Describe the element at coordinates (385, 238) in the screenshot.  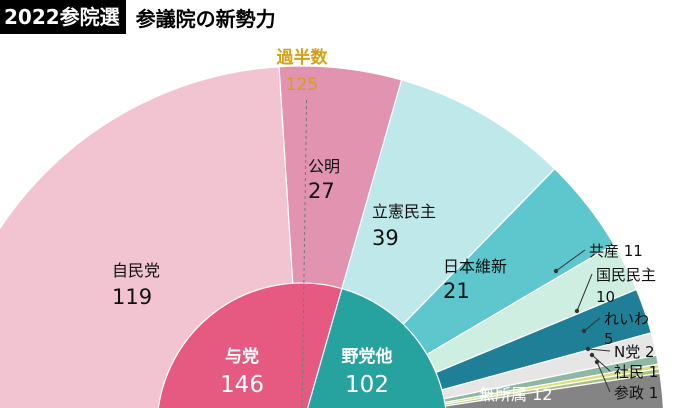
I see `outer-label-value-2: 39` at that location.